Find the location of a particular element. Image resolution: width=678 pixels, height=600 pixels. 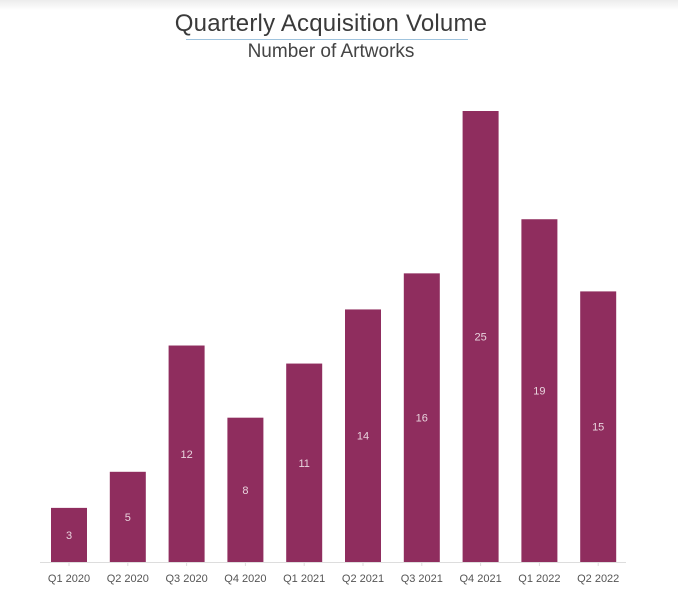

bar-value-label: 15 is located at coordinates (598, 428).